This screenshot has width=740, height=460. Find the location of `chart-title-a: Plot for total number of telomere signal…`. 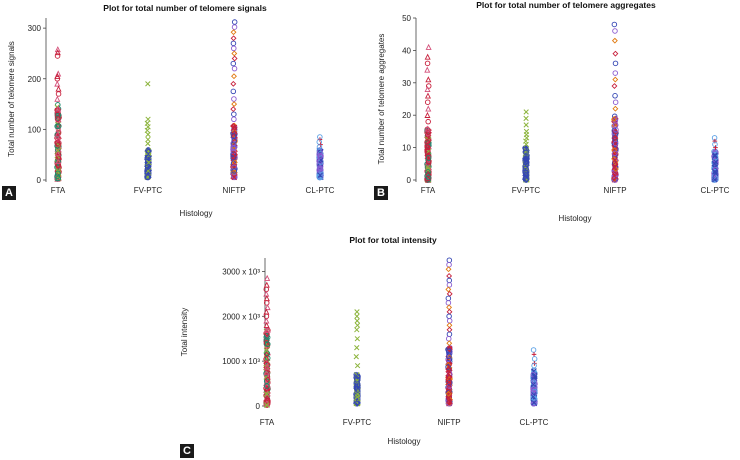

chart-title-a: Plot for total number of telomere signal… is located at coordinates (185, 8).